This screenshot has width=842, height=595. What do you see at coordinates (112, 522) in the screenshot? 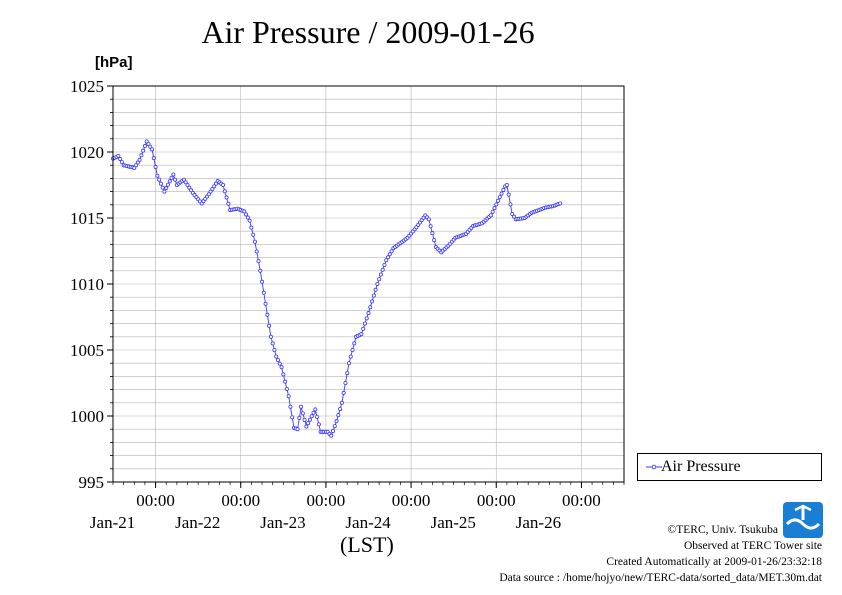
I see `x-tick-date-label: Jan-21` at bounding box center [112, 522].